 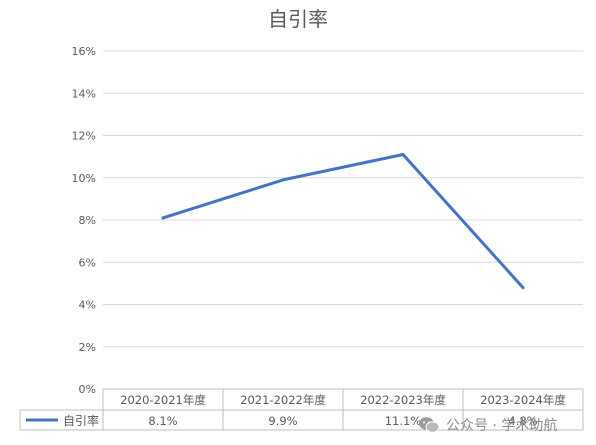 What do you see at coordinates (84, 93) in the screenshot?
I see `y-tick-label: 14%` at bounding box center [84, 93].